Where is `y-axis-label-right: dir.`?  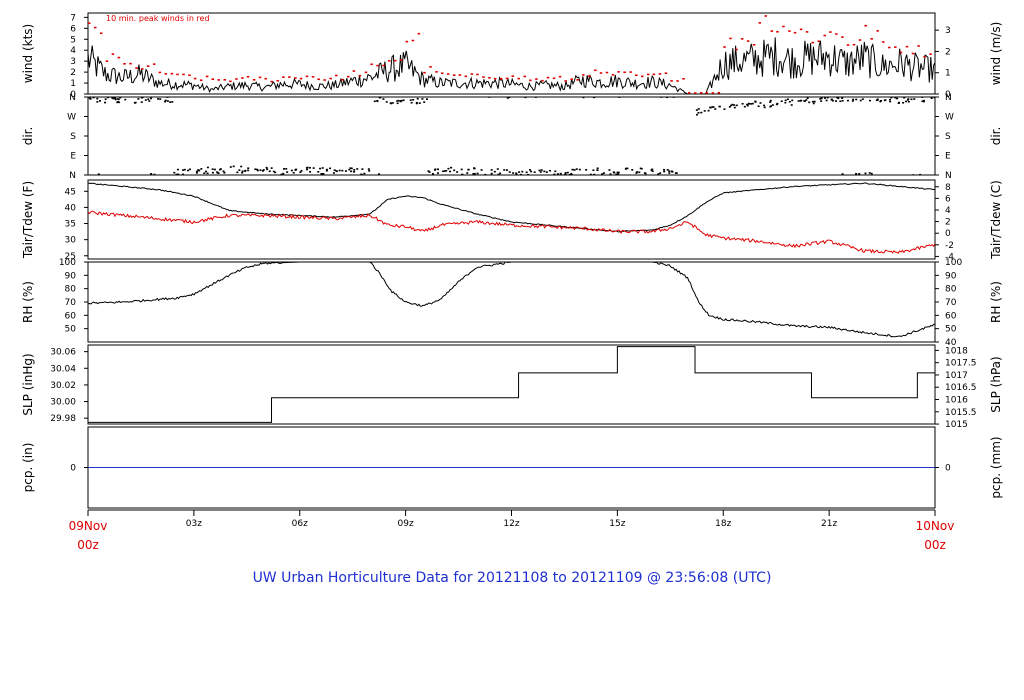 y-axis-label-right: dir. is located at coordinates (996, 136).